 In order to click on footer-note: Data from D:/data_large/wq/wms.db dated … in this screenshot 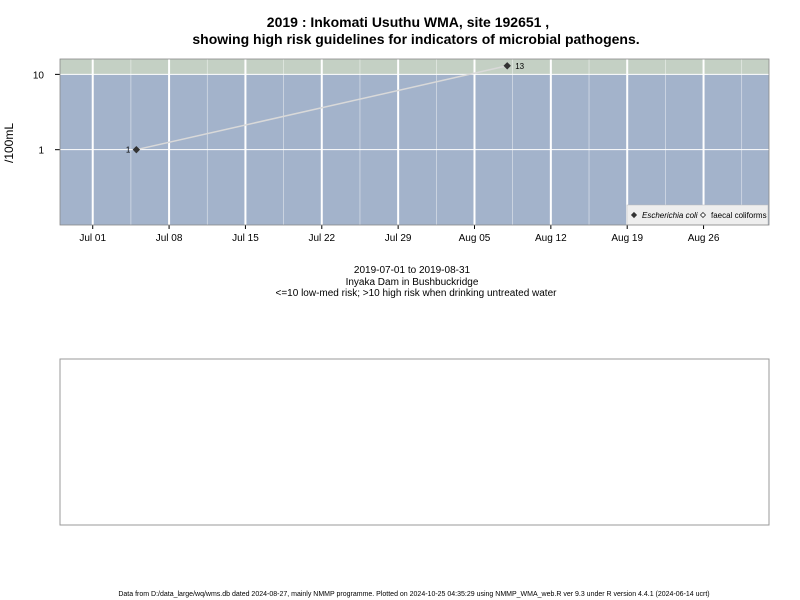, I will do `click(413, 594)`.